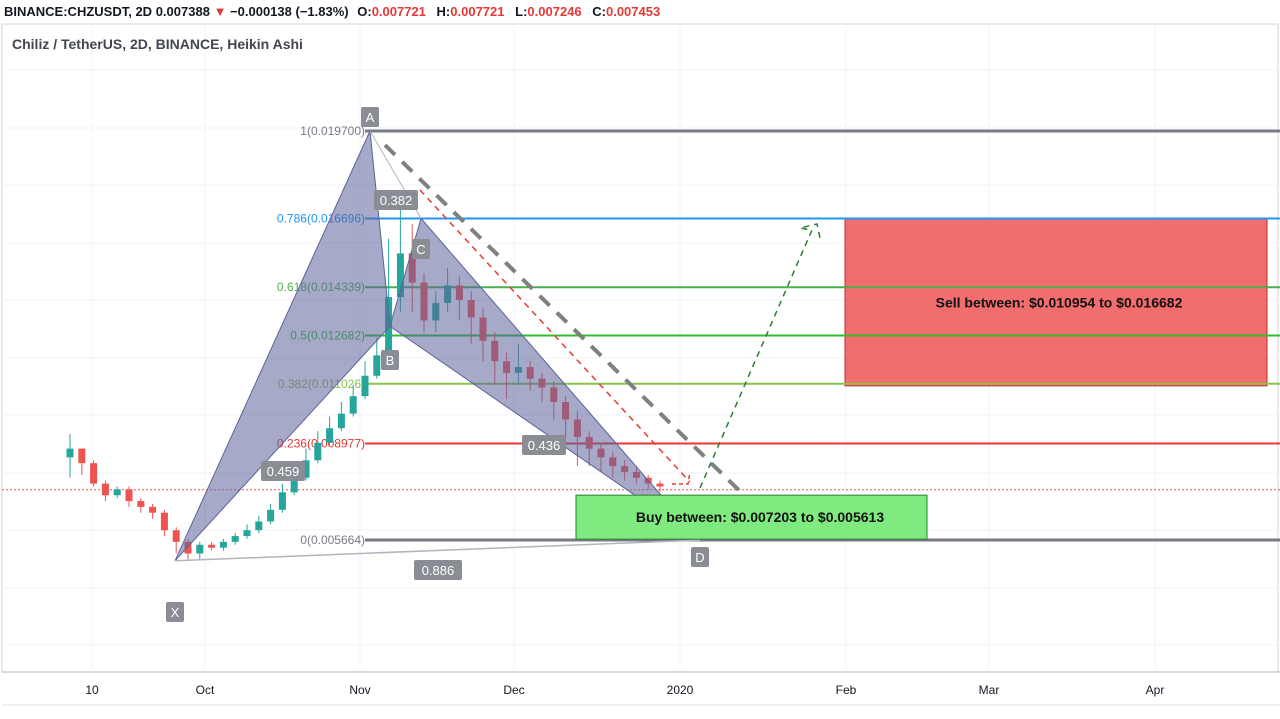 The width and height of the screenshot is (1280, 719). Describe the element at coordinates (989, 690) in the screenshot. I see `x-axis-label: Mar` at that location.